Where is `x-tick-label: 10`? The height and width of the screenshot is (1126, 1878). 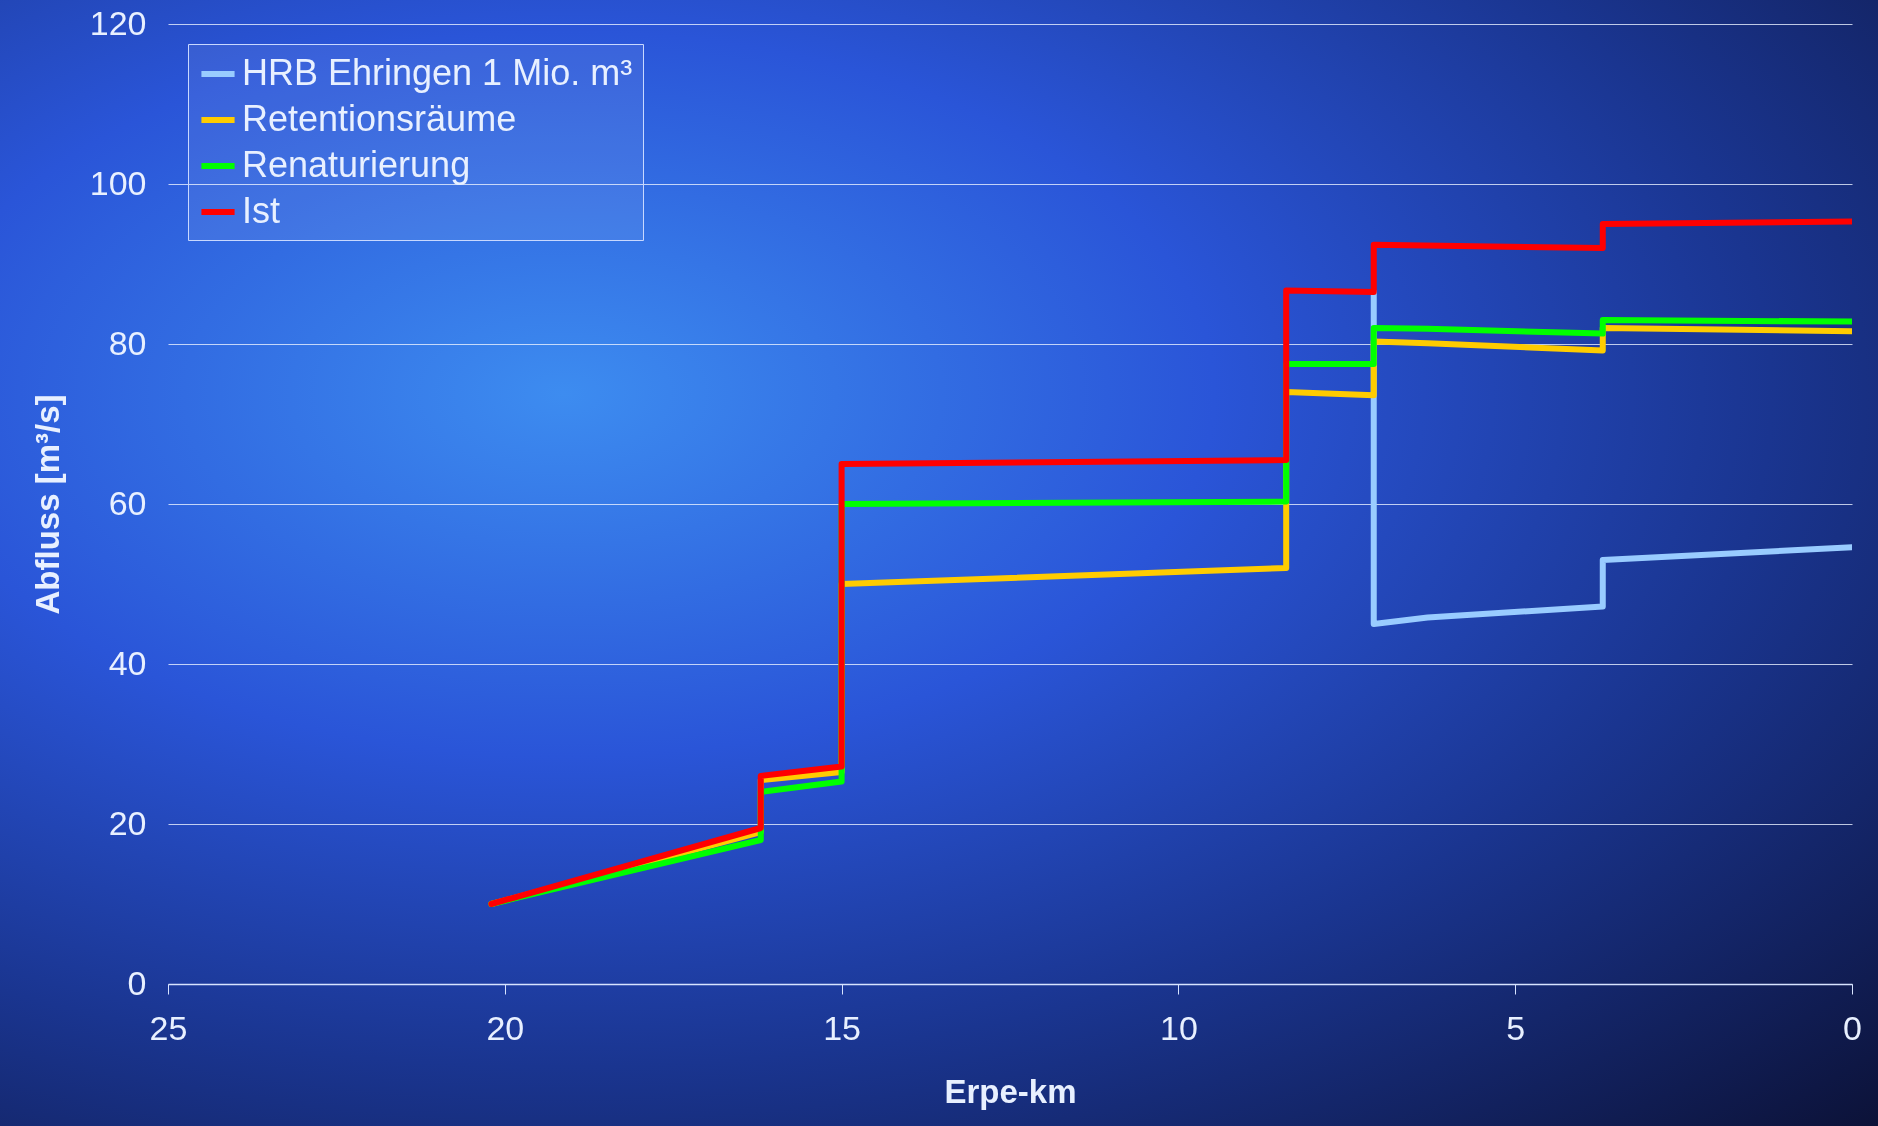
x-tick-label: 10 is located at coordinates (1178, 1027).